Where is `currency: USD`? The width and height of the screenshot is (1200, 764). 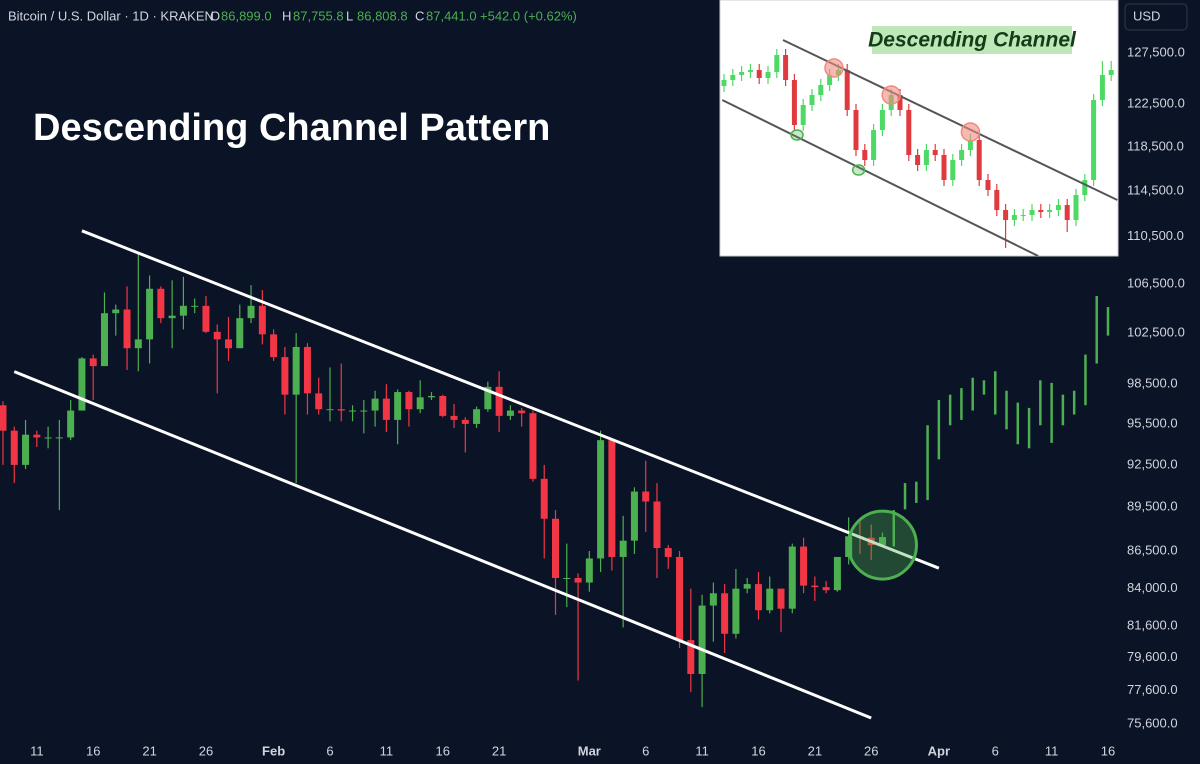
currency: USD is located at coordinates (1146, 15).